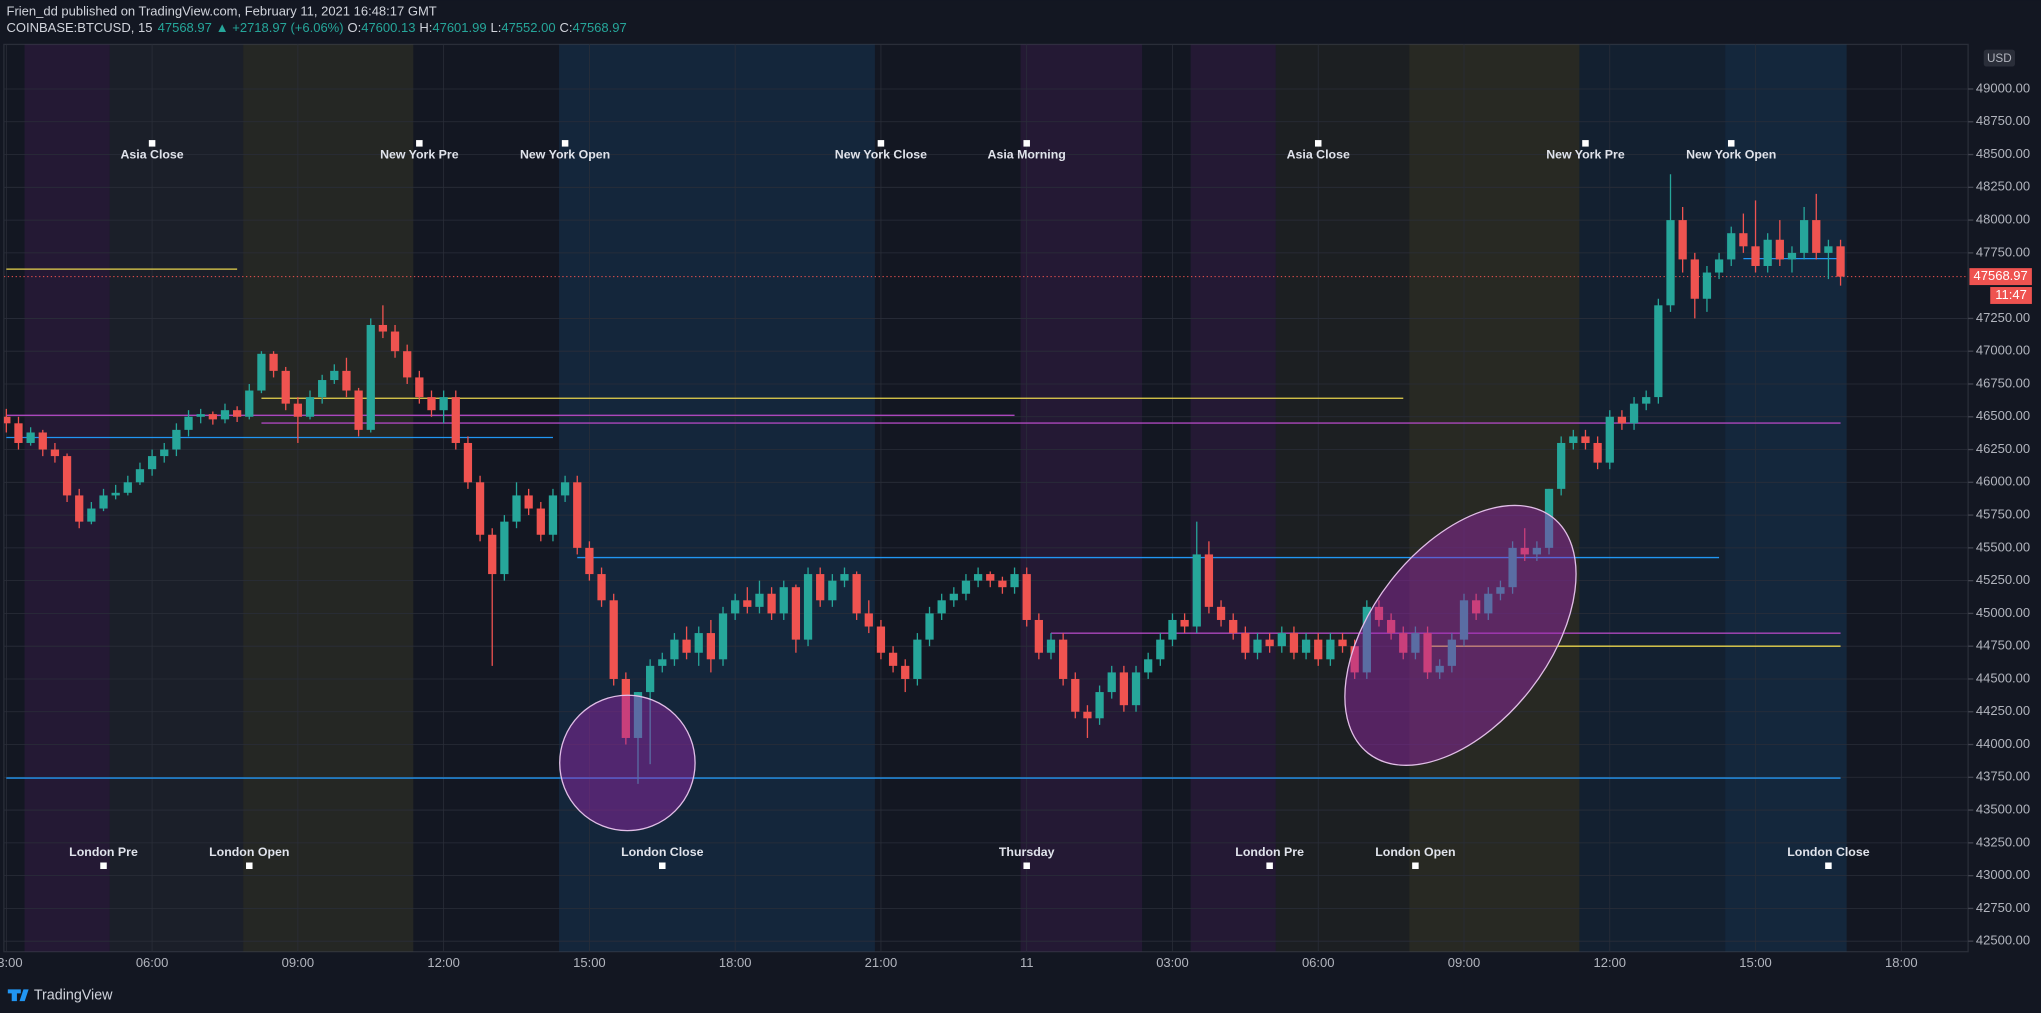 The image size is (2041, 1013). Describe the element at coordinates (1755, 962) in the screenshot. I see `x-tick-label: 15:00` at that location.